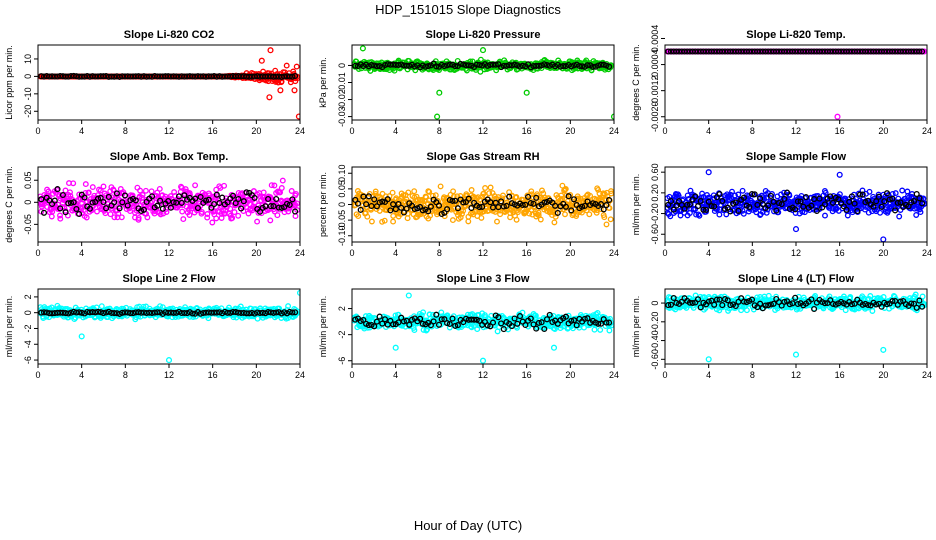 The height and width of the screenshot is (540, 936). I want to click on y-axis-label: degrees C per min., so click(9, 204).